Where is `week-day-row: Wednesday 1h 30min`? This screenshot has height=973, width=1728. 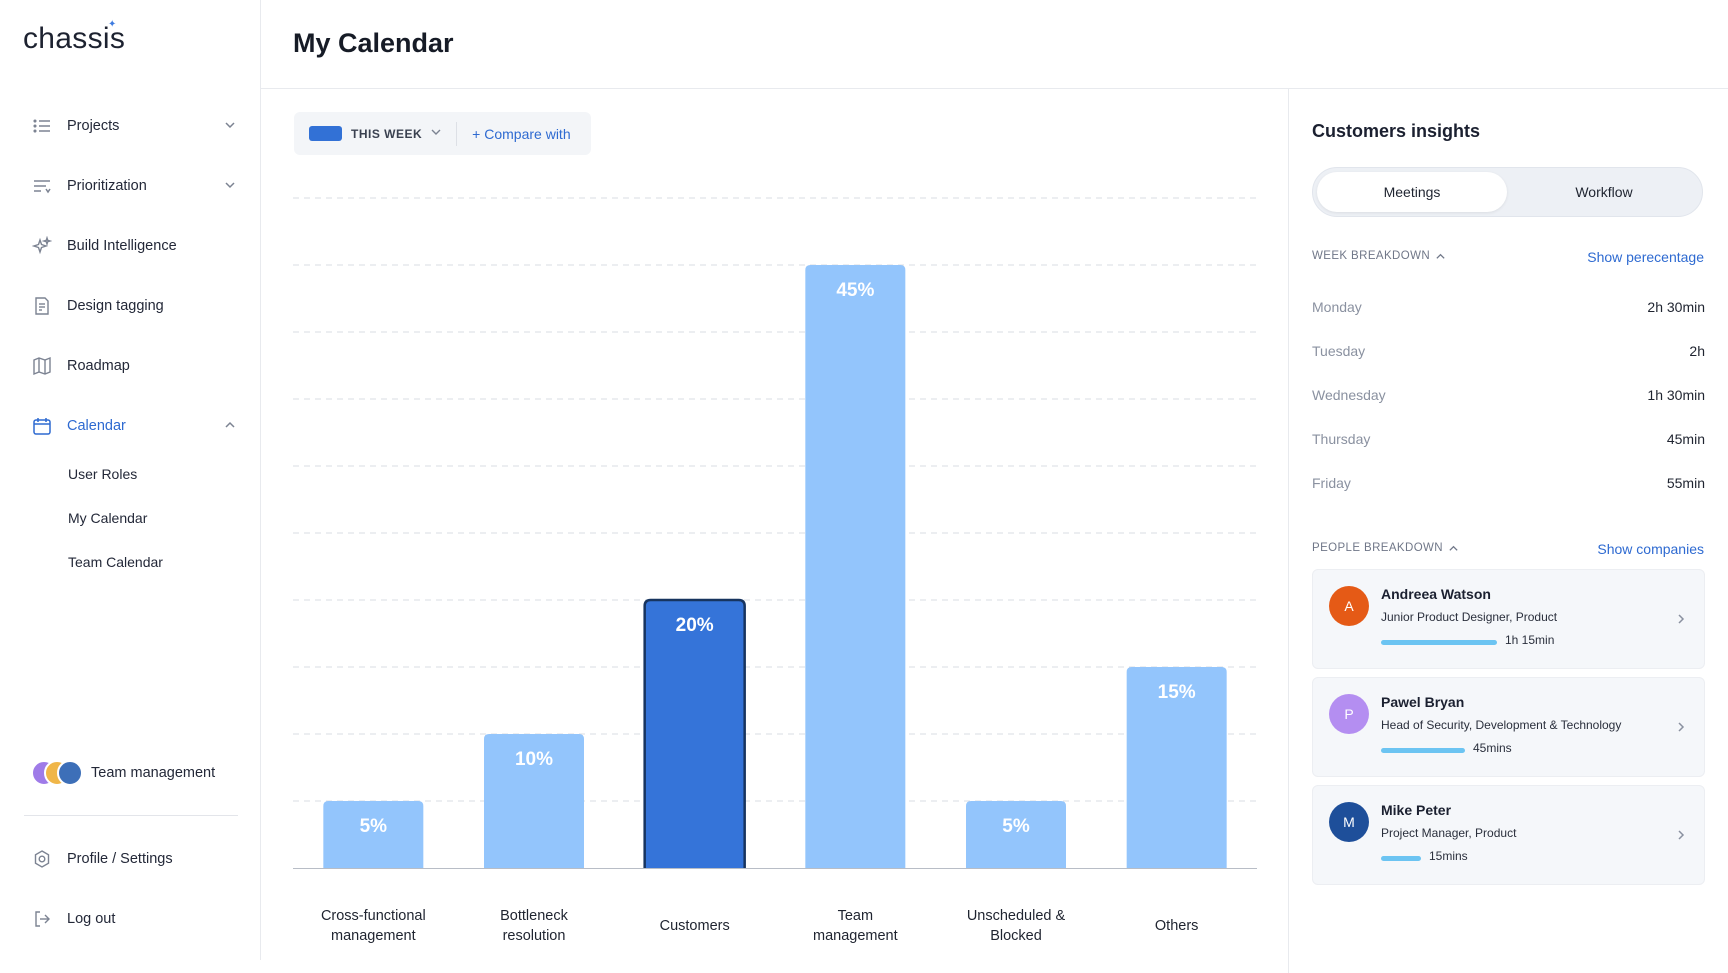 week-day-row: Wednesday 1h 30min is located at coordinates (1508, 397).